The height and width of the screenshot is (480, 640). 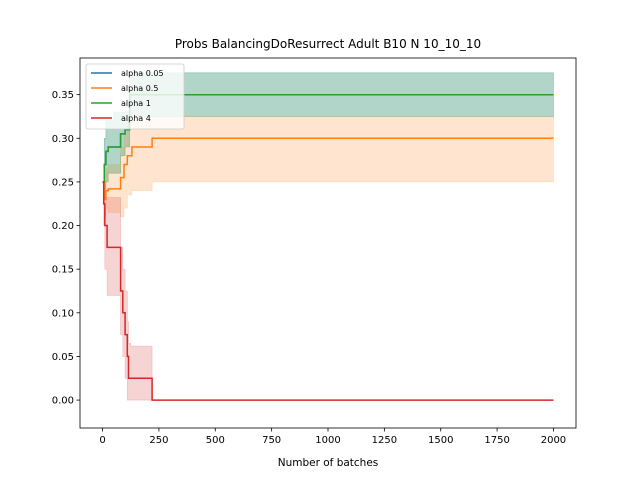 I want to click on x-tick-label: 250, so click(x=158, y=440).